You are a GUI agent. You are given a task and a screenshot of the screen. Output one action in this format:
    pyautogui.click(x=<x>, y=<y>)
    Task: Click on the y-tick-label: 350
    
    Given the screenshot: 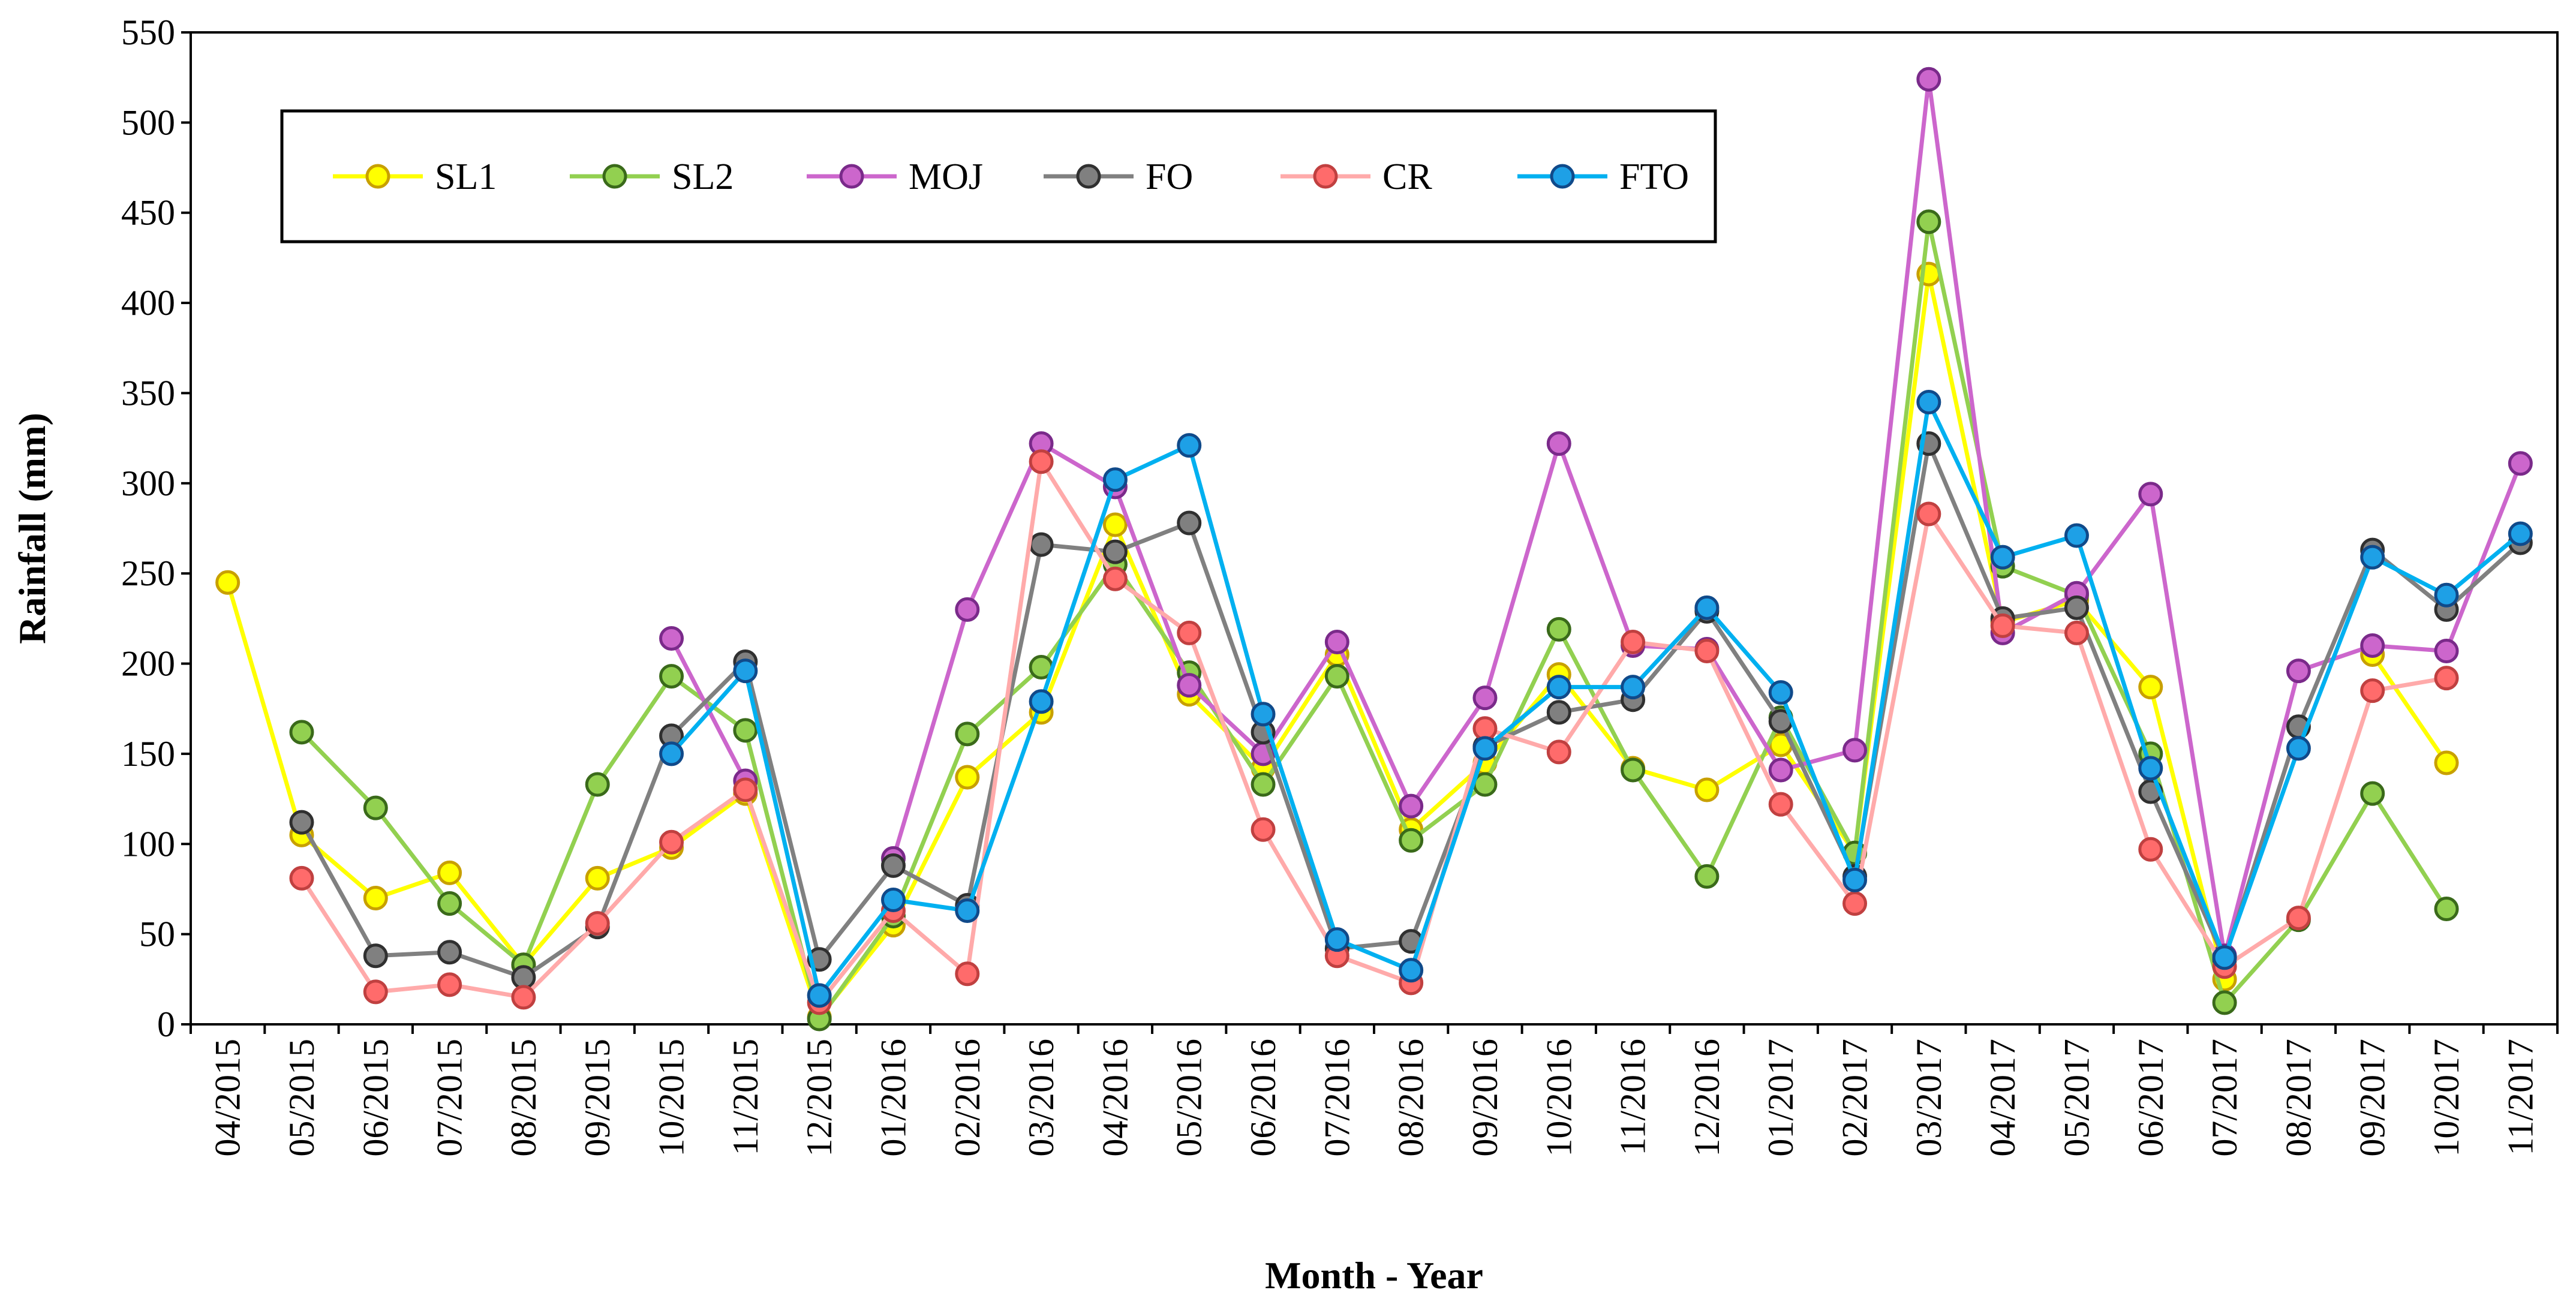 What is the action you would take?
    pyautogui.click(x=148, y=393)
    